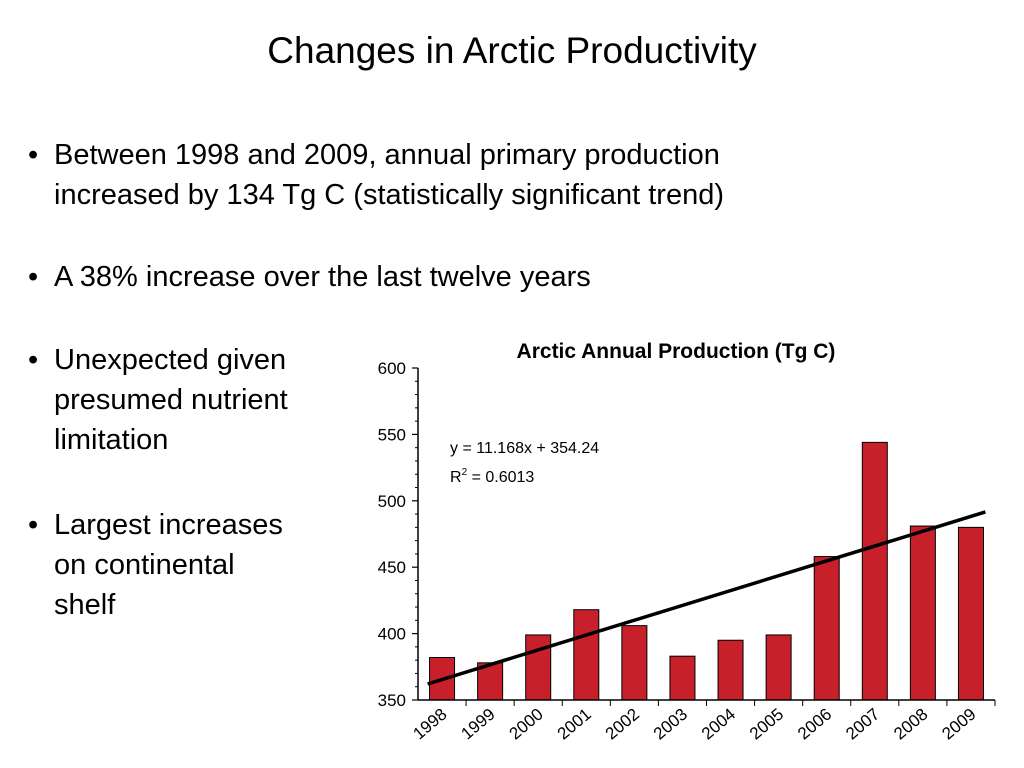 The height and width of the screenshot is (768, 1024). Describe the element at coordinates (168, 525) in the screenshot. I see `bullet-line: Largest increases` at that location.